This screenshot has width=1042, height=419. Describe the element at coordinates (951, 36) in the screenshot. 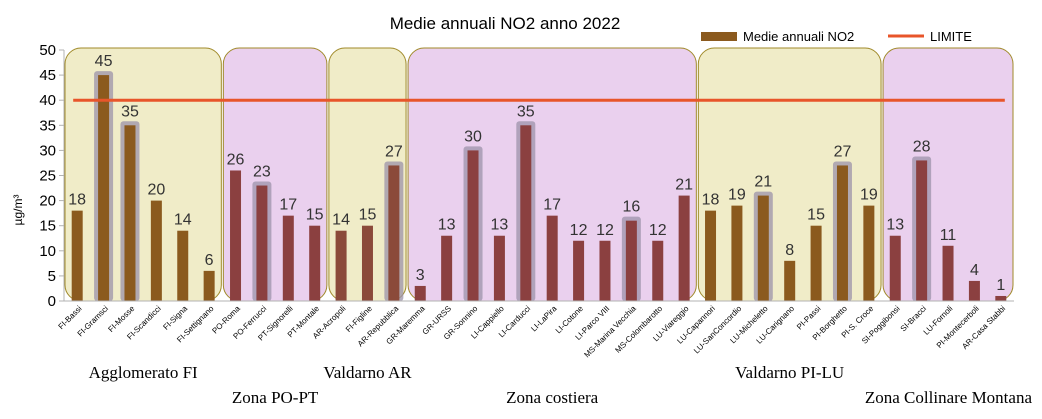

I see `legend-label-limit: LIMITE` at that location.